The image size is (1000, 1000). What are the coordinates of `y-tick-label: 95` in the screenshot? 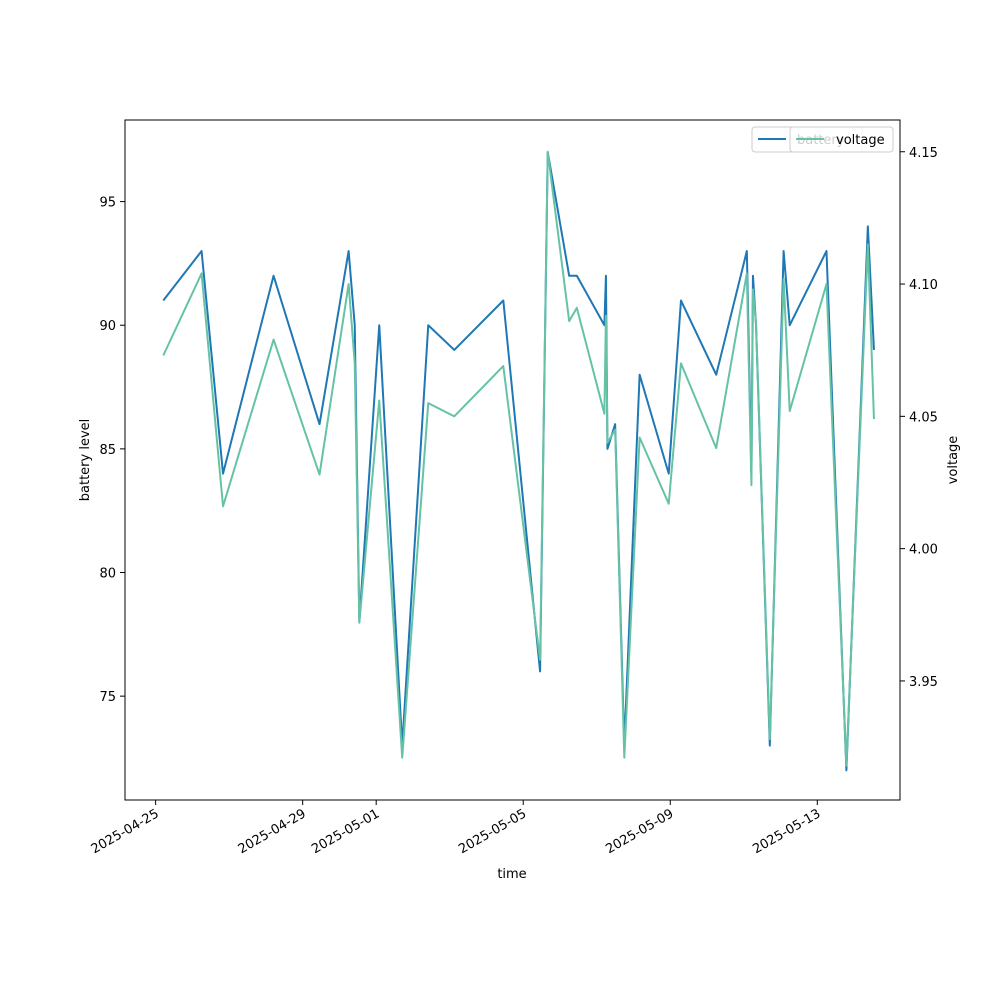 It's located at (107, 203).